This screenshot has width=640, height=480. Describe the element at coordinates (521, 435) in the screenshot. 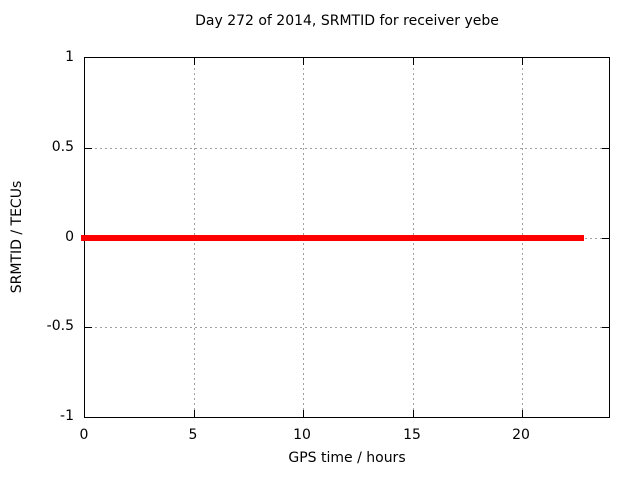

I see `x-tick-label: 20` at that location.